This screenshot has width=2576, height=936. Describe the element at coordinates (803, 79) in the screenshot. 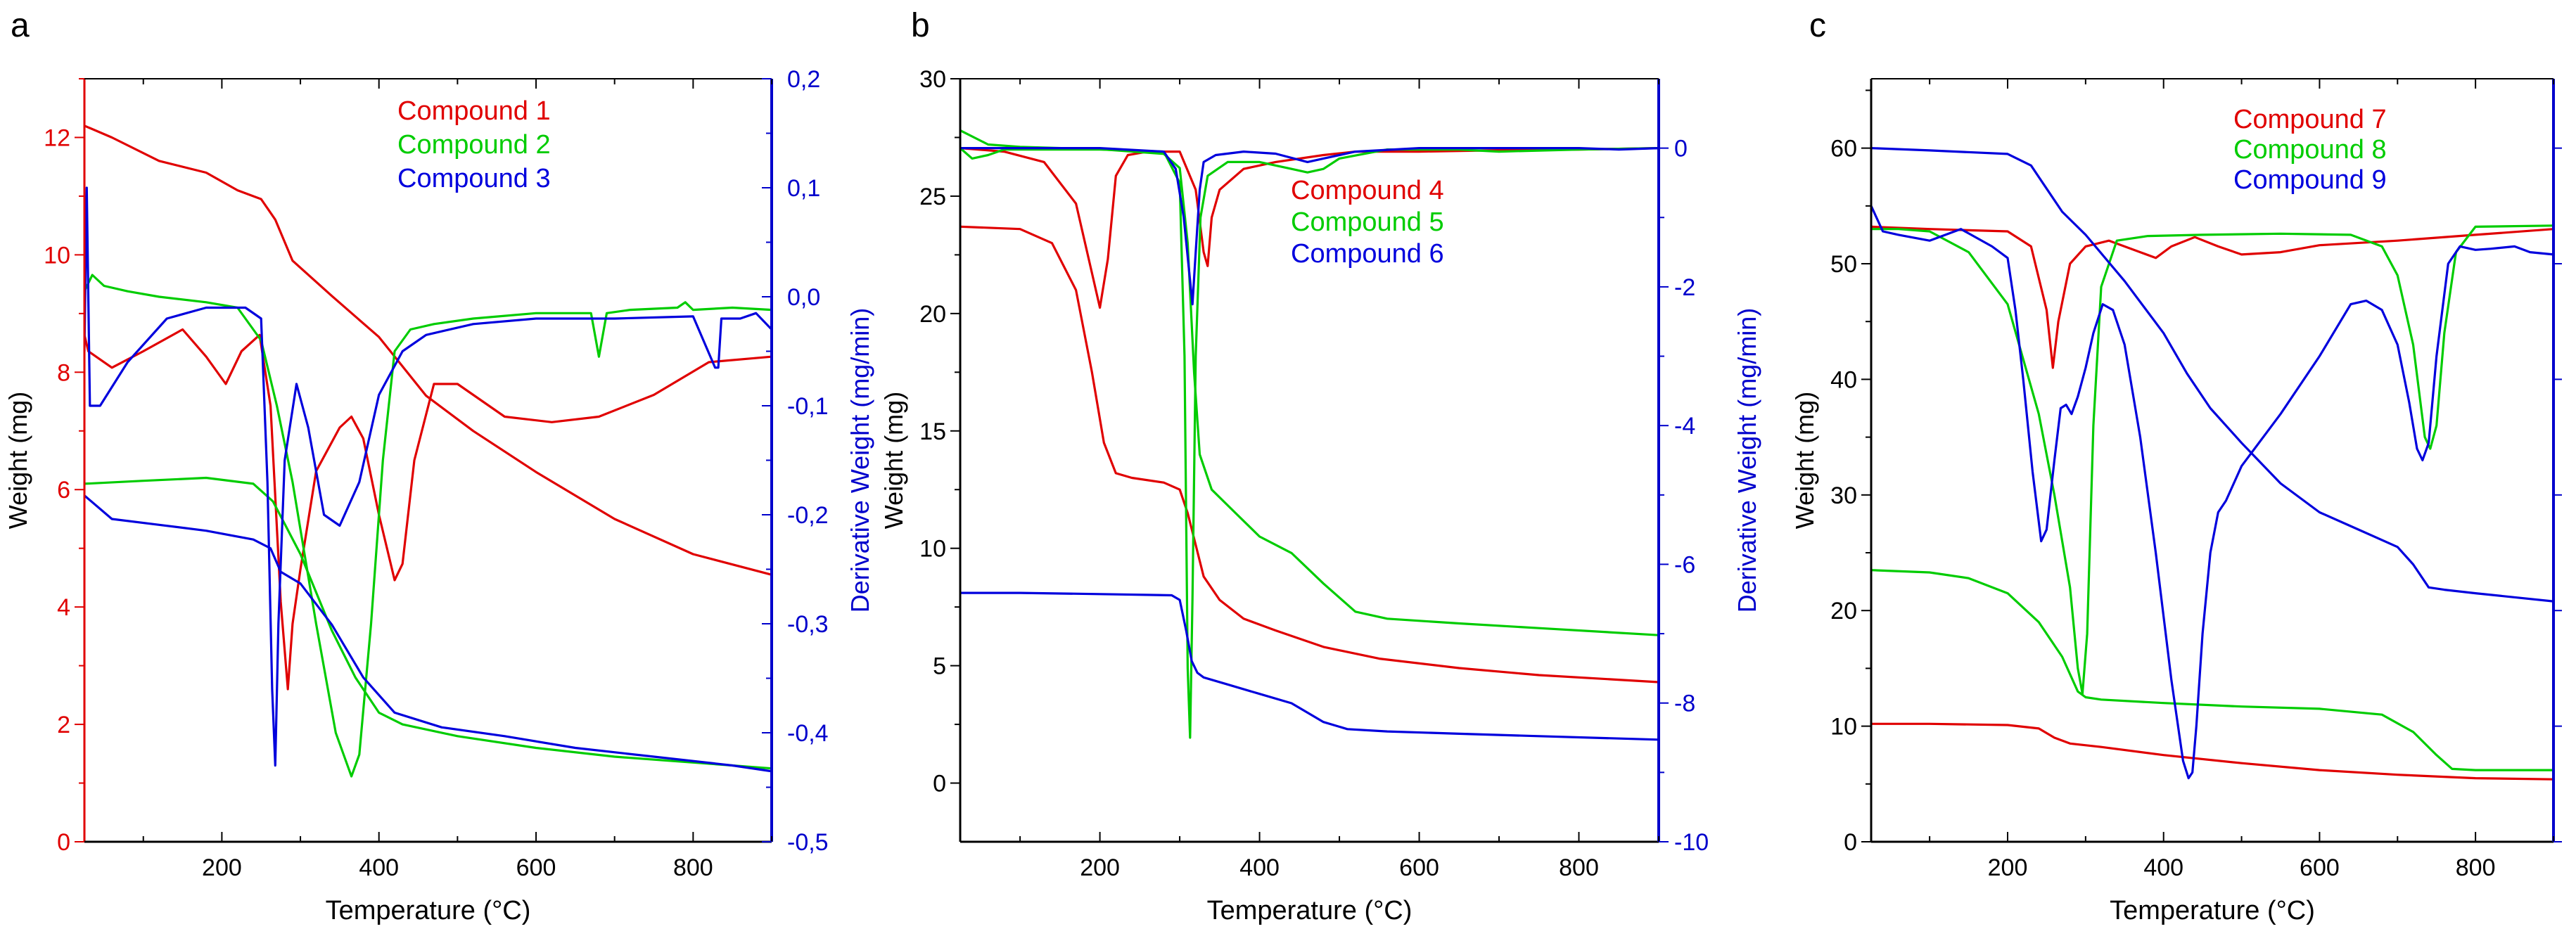

I see `y2-tick-label: 0,2` at that location.